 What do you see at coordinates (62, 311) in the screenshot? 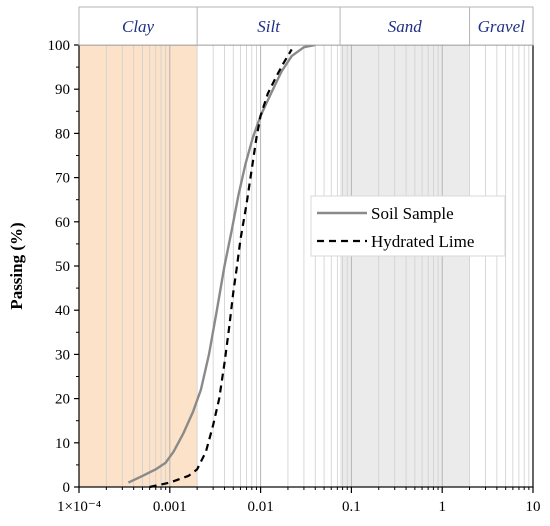
I see `y-tick-label: 40` at bounding box center [62, 311].